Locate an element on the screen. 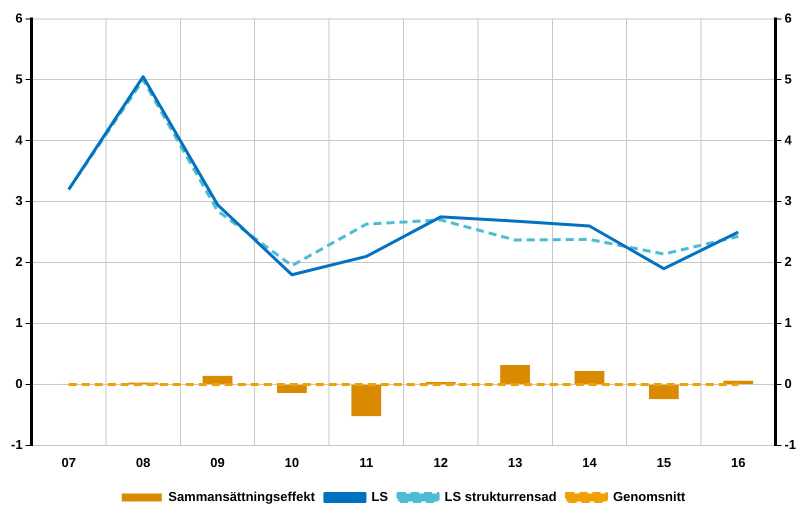 The width and height of the screenshot is (811, 522). x-tick-label: 09 is located at coordinates (217, 462).